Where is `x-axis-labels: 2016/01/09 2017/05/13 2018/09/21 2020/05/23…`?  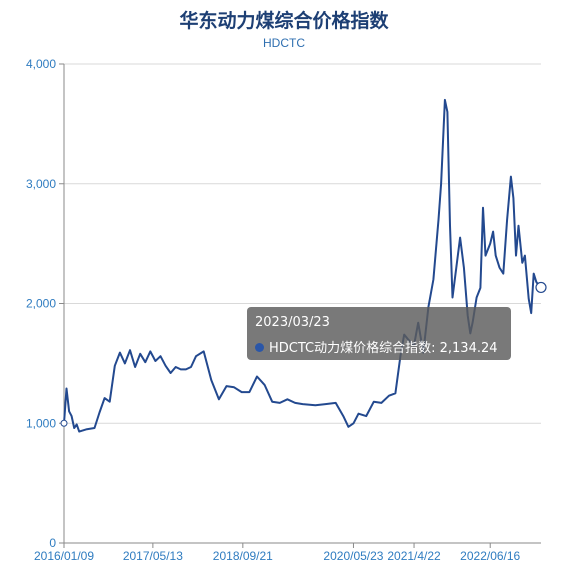 x-axis-labels: 2016/01/09 2017/05/13 2018/09/21 2020/05/23… is located at coordinates (277, 556).